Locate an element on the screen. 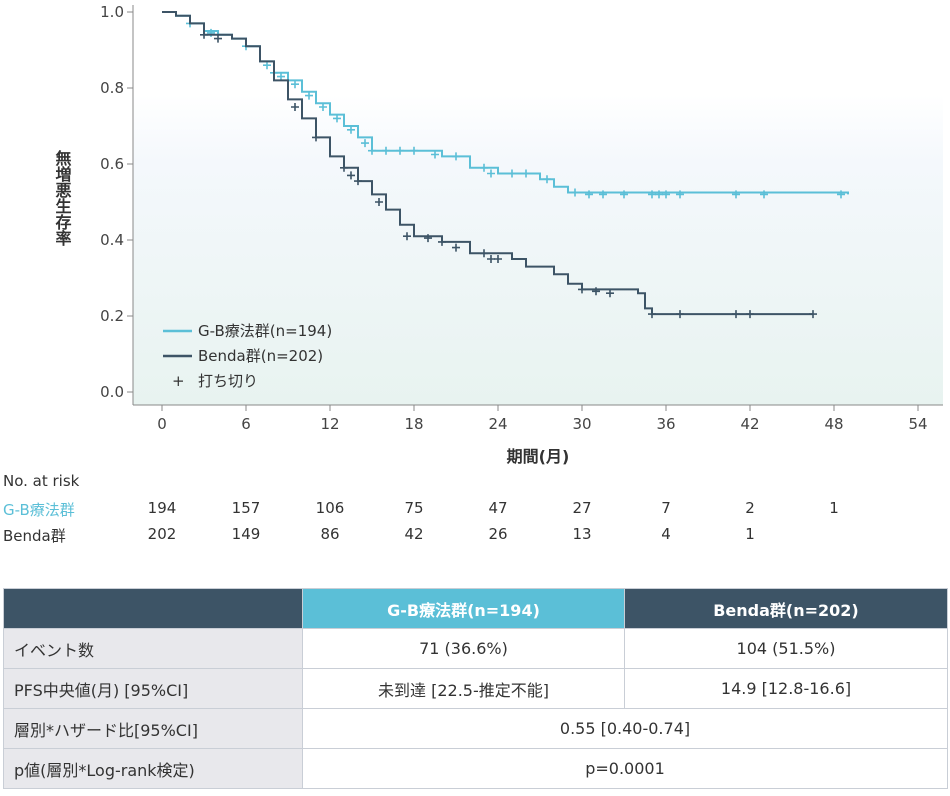 The height and width of the screenshot is (796, 950). risk-value: 7 is located at coordinates (666, 508).